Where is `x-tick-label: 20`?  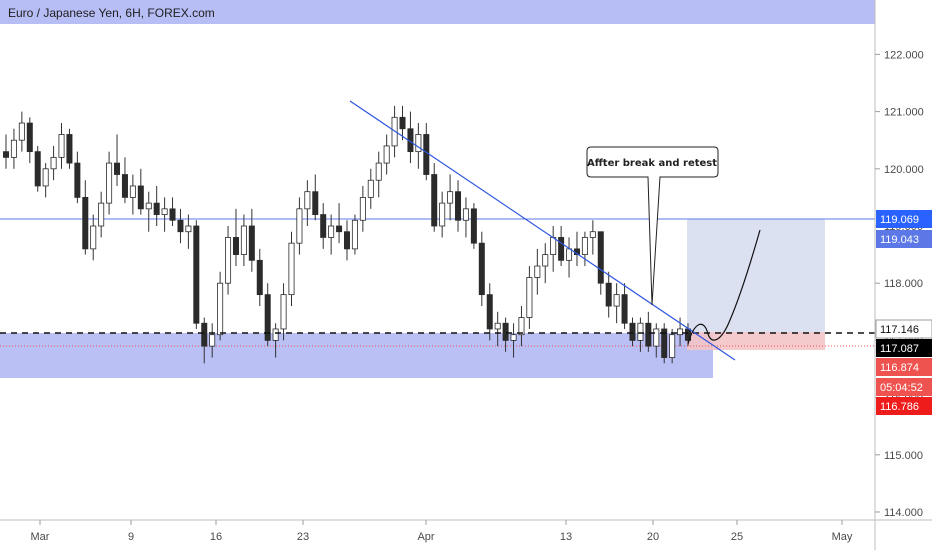 x-tick-label: 20 is located at coordinates (653, 537).